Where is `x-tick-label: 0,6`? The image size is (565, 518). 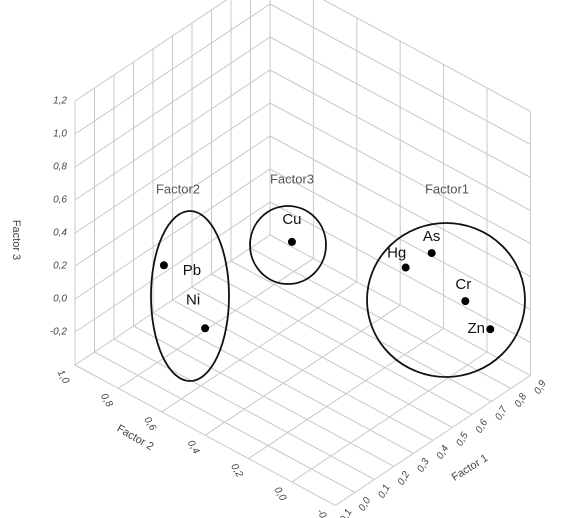 x-tick-label: 0,6 is located at coordinates (482, 426).